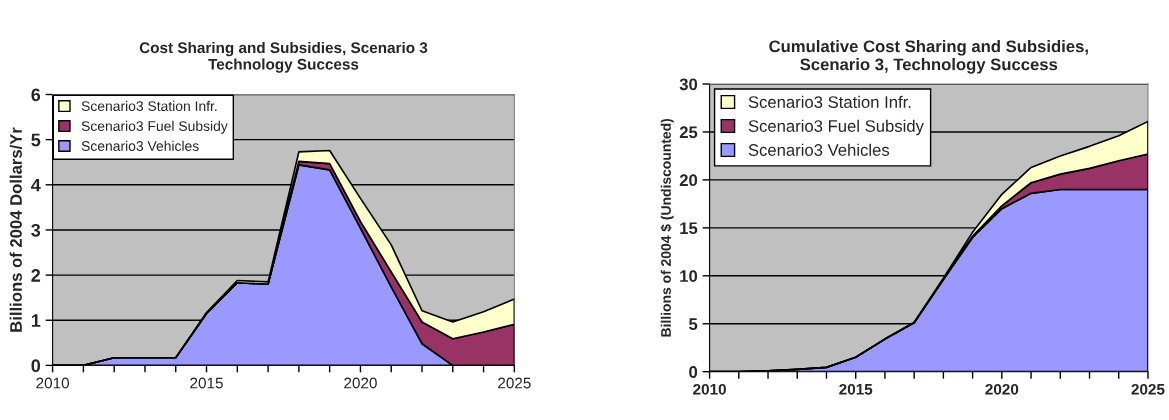 The width and height of the screenshot is (1169, 420). I want to click on chart-title: Cost Sharing and Subsidies, Scenario 3 Technology Success, so click(283, 57).